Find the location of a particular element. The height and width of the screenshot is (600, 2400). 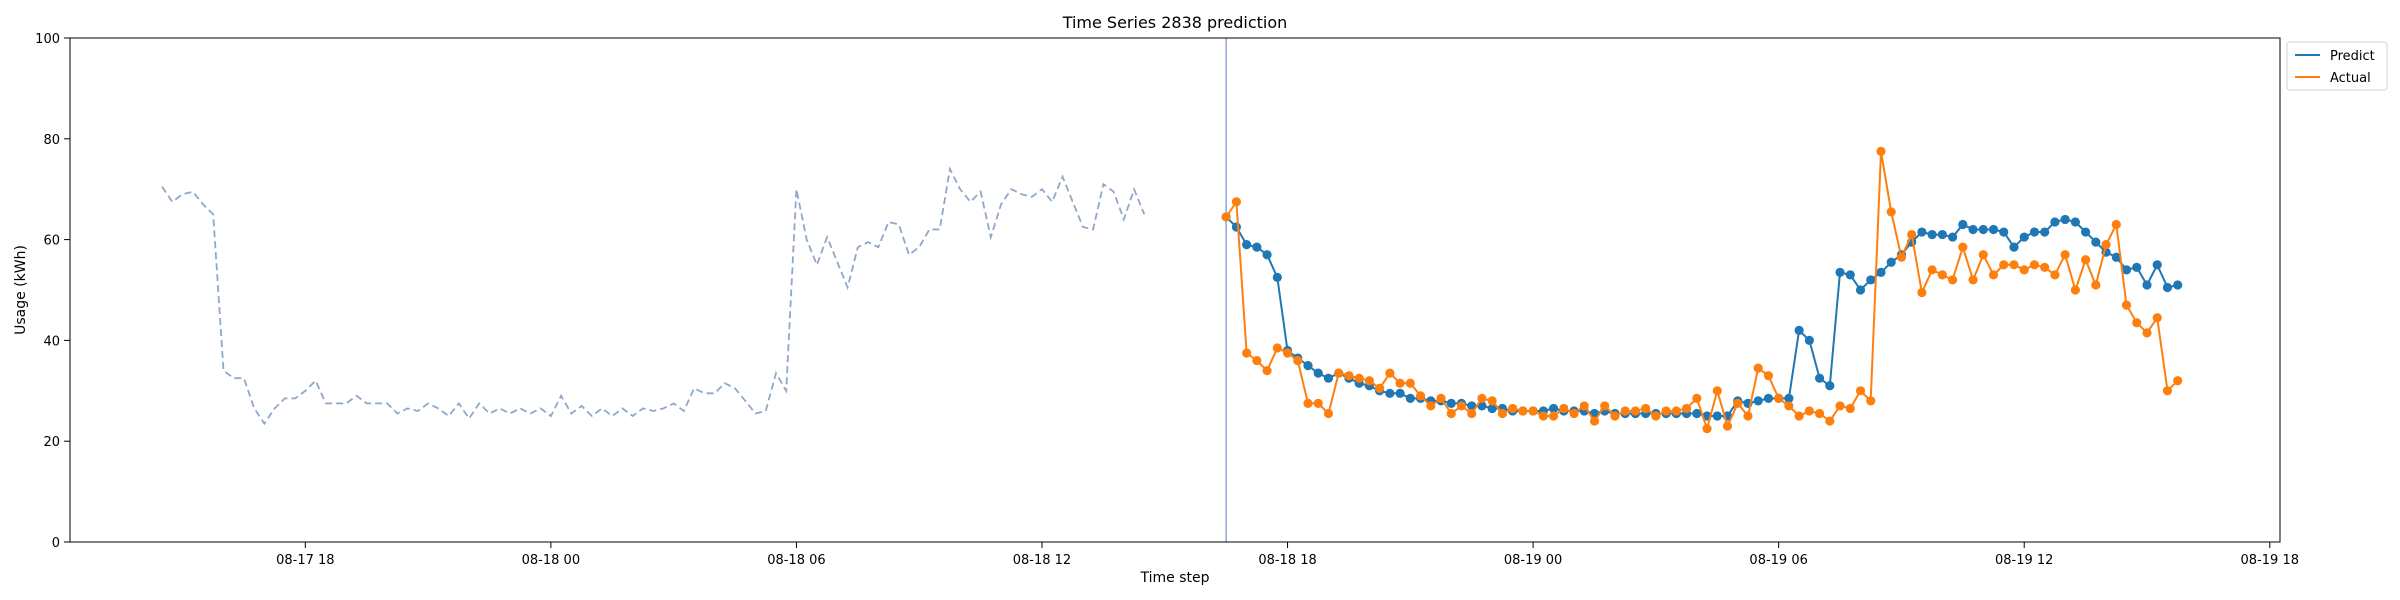

y-tick-label: 100 is located at coordinates (47, 39).